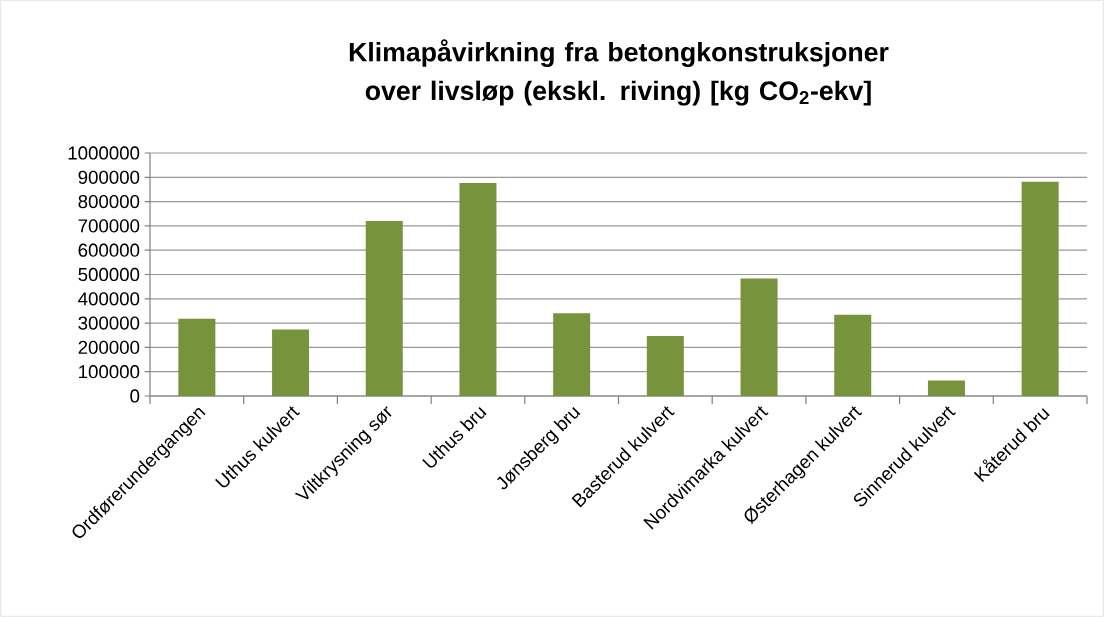 The image size is (1104, 617). Describe the element at coordinates (109, 250) in the screenshot. I see `y-tick-label: 600000` at that location.